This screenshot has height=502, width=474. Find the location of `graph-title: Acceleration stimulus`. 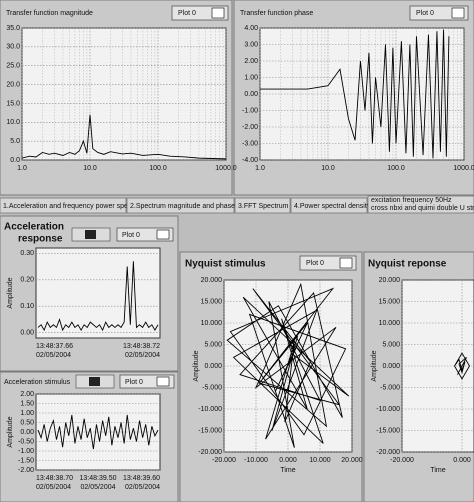

graph-title: Acceleration stimulus is located at coordinates (37, 382).